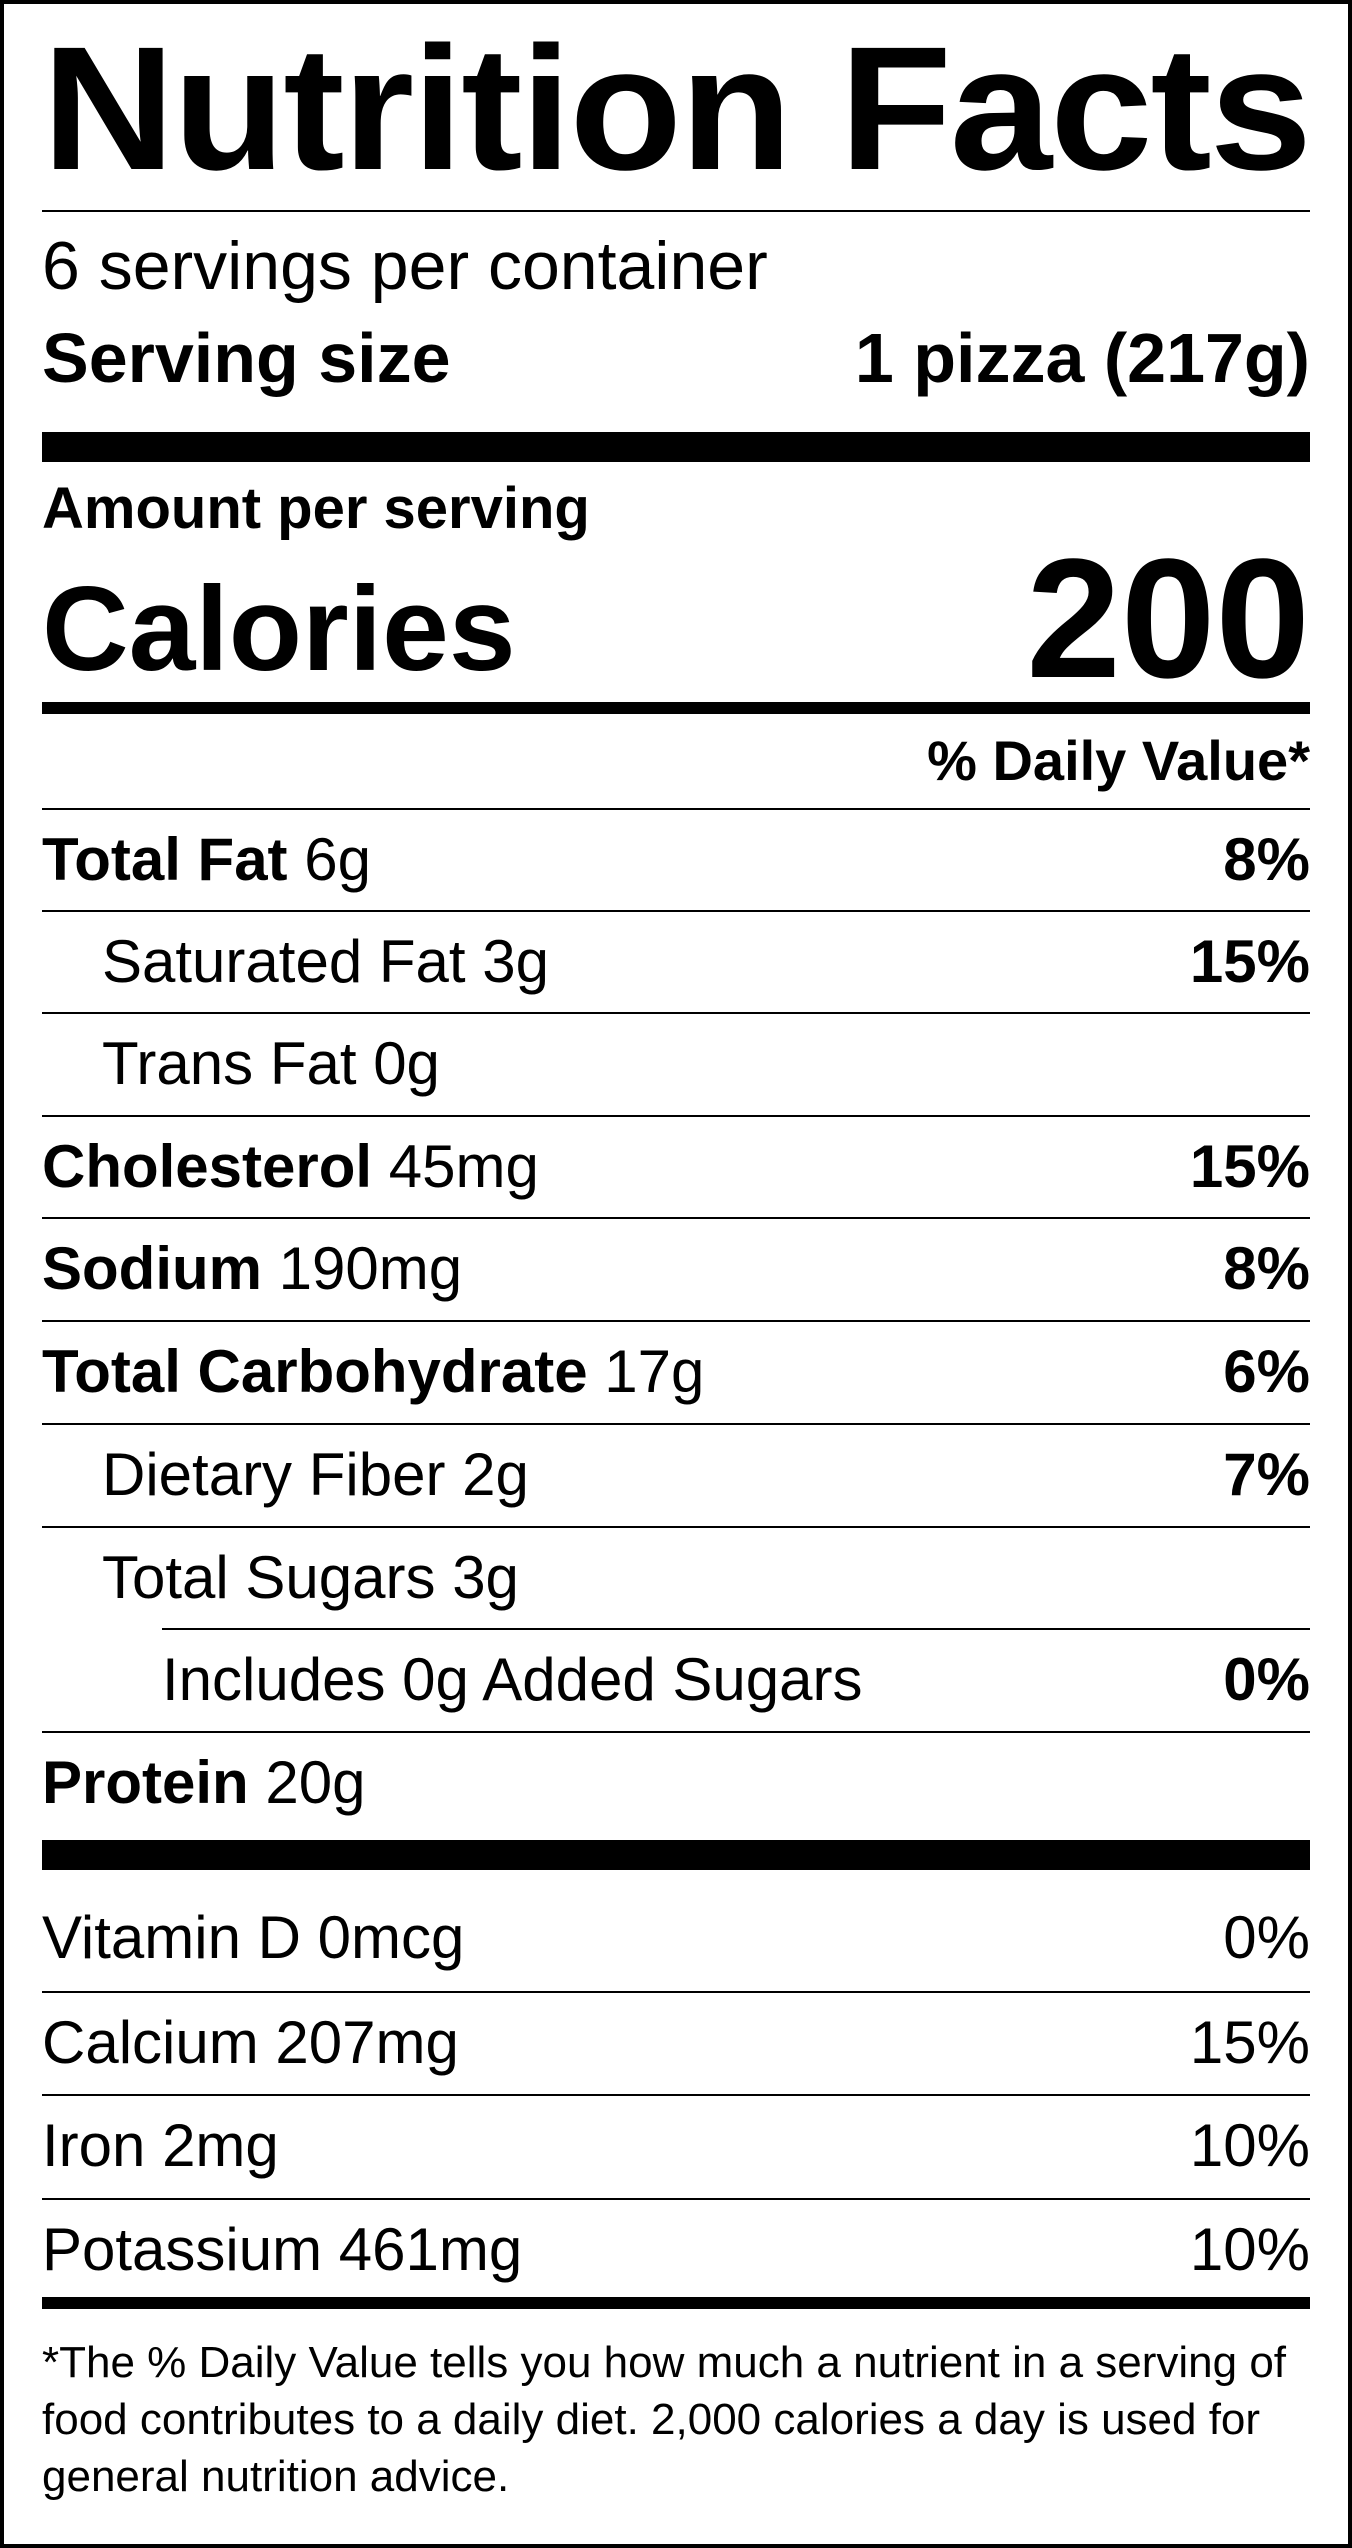 The width and height of the screenshot is (1352, 2548). What do you see at coordinates (676, 1475) in the screenshot?
I see `nutrient-row-dietary-fiber: Dietary Fiber 2g 7%` at bounding box center [676, 1475].